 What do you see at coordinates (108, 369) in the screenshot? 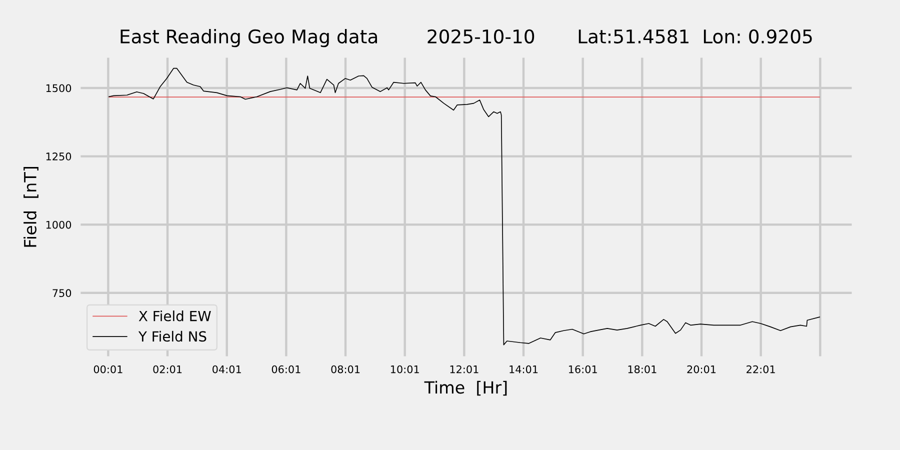
I see `x-tick-label: 00:01` at bounding box center [108, 369].